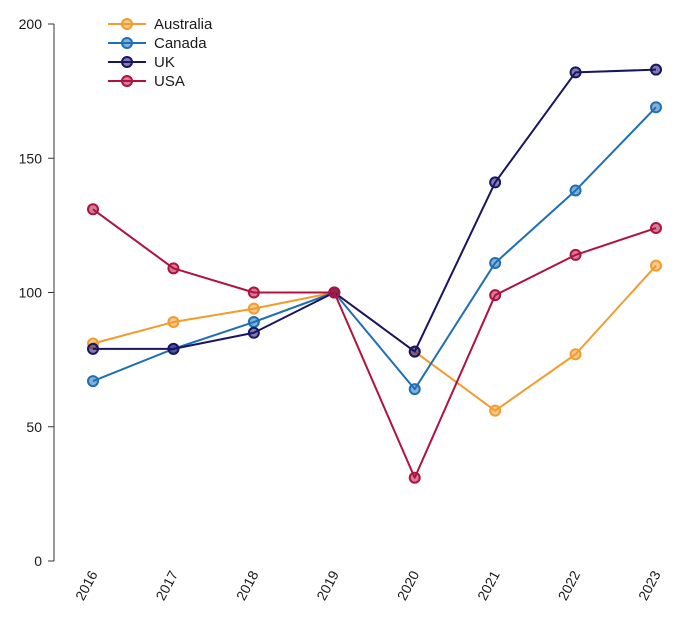 The height and width of the screenshot is (627, 700). Describe the element at coordinates (31, 24) in the screenshot. I see `y-tick-label: 200` at that location.